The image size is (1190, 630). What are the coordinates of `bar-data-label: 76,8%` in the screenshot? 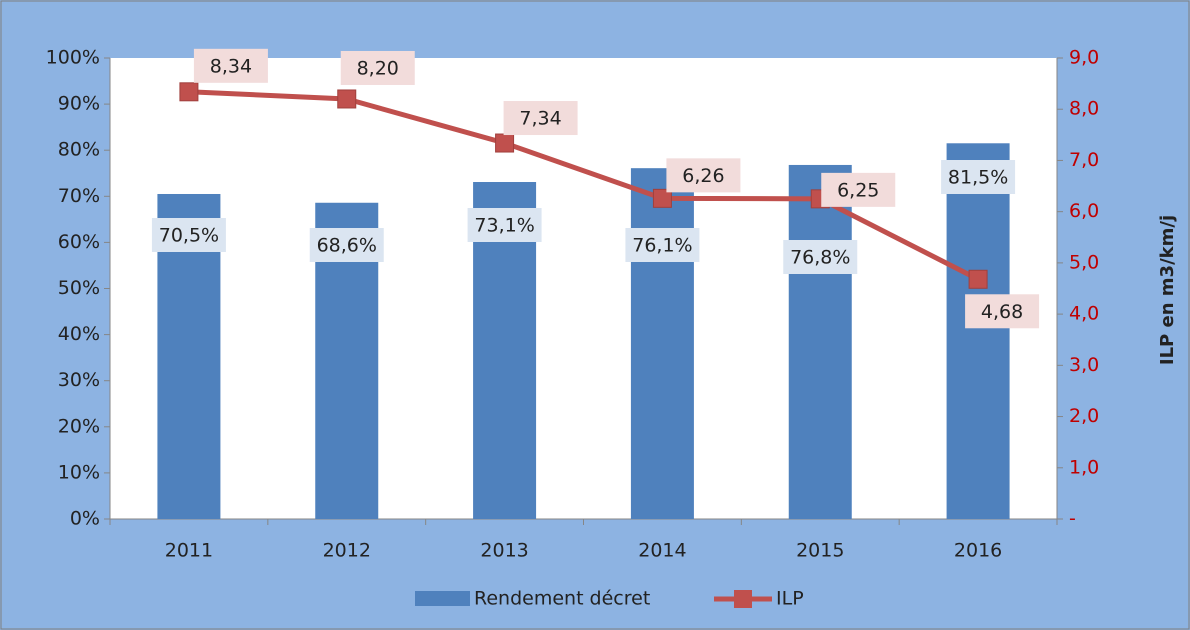 It's located at (820, 258).